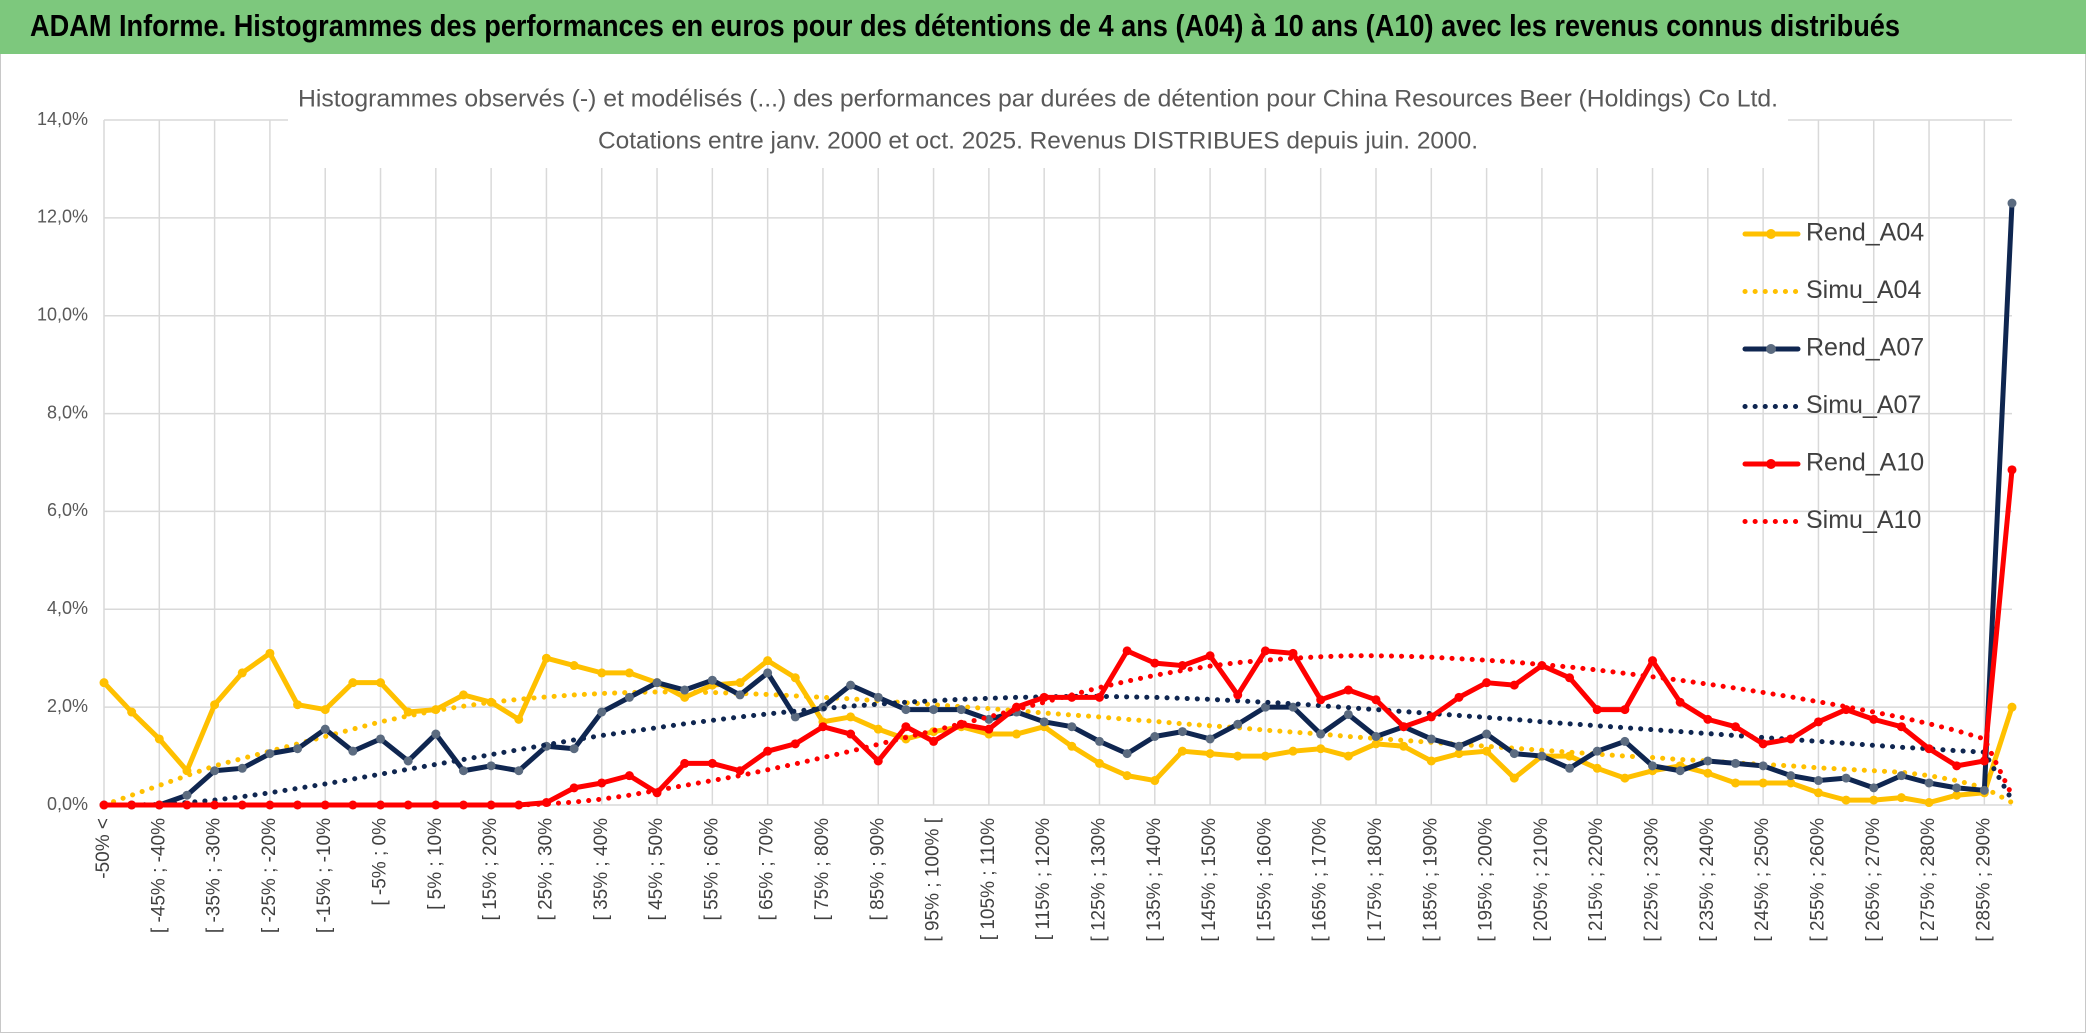  Describe the element at coordinates (1652, 880) in the screenshot. I see `x-tick-label: [ 225% ; 230%` at that location.